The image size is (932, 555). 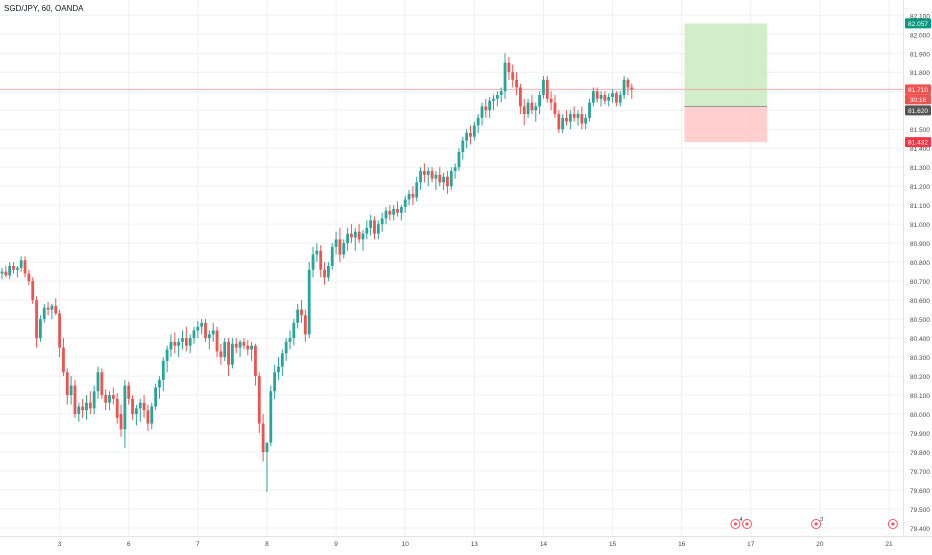 I want to click on chart-title: SGD/JPY, 60, OANDA, so click(x=44, y=8).